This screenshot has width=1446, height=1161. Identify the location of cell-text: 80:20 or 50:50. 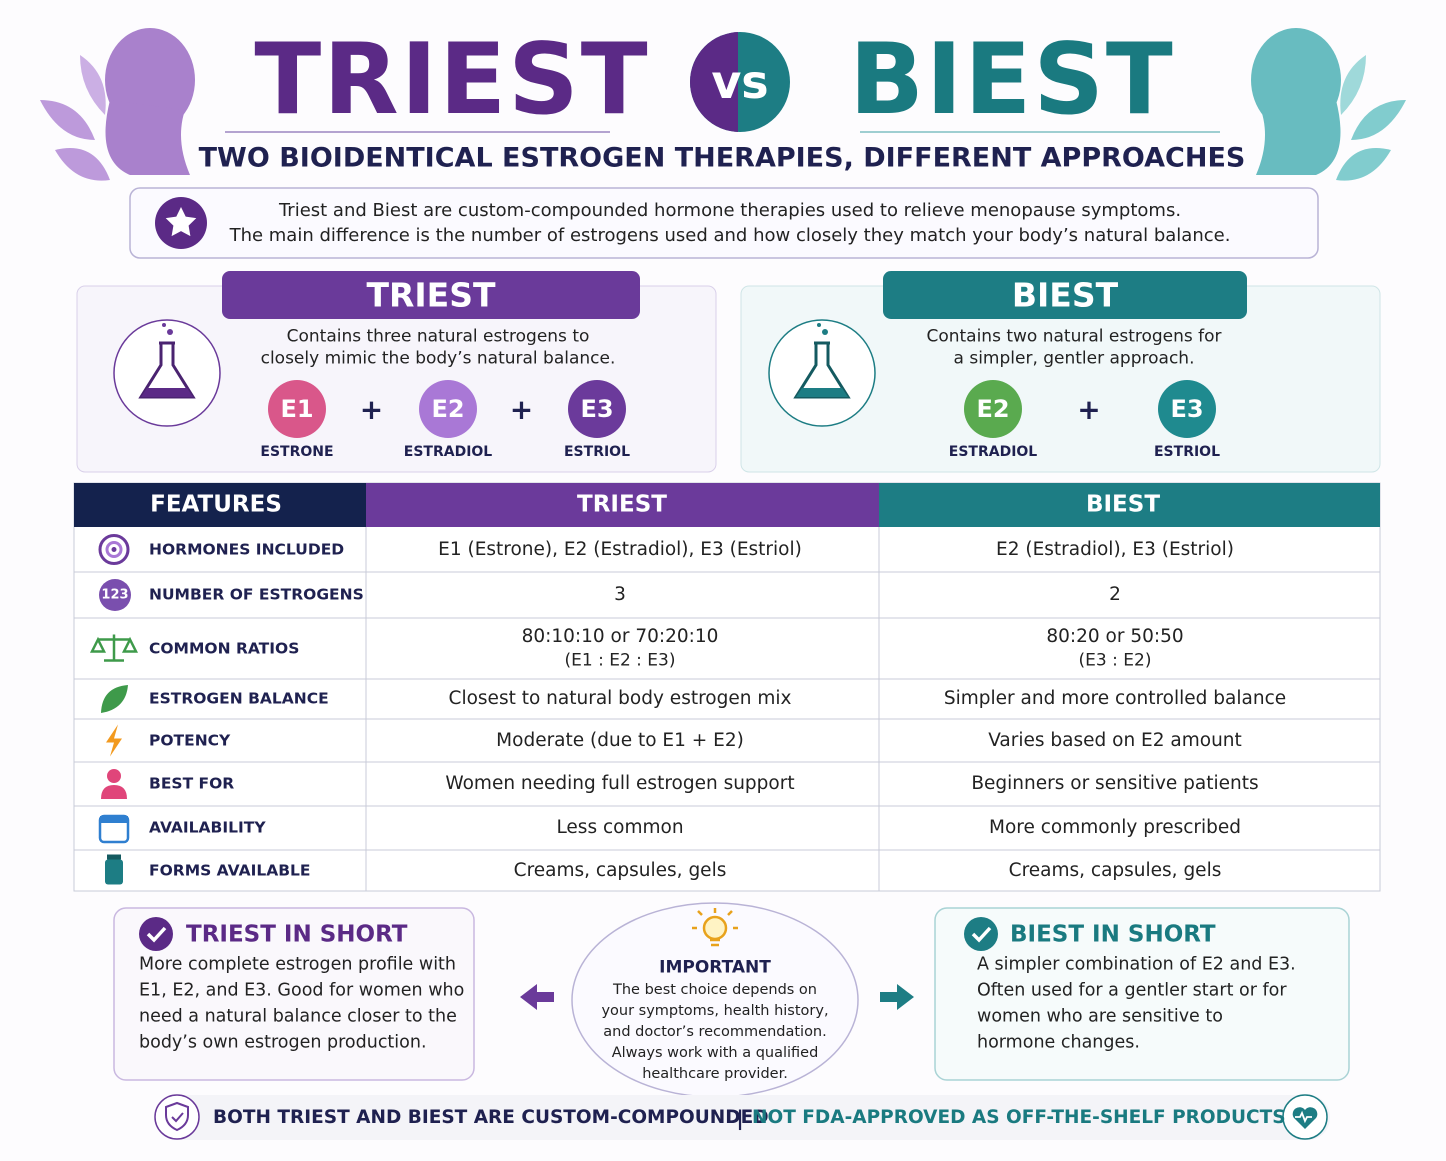
(1115, 636).